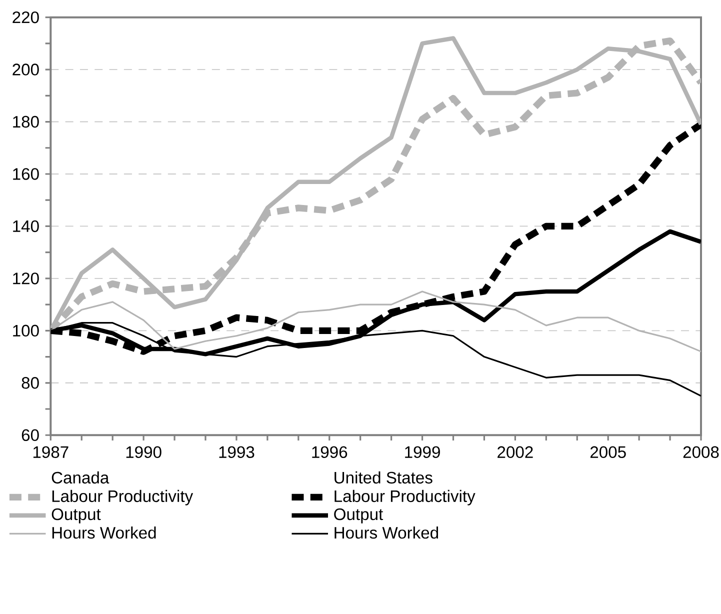  Describe the element at coordinates (608, 452) in the screenshot. I see `x-tick-label: 2005` at that location.